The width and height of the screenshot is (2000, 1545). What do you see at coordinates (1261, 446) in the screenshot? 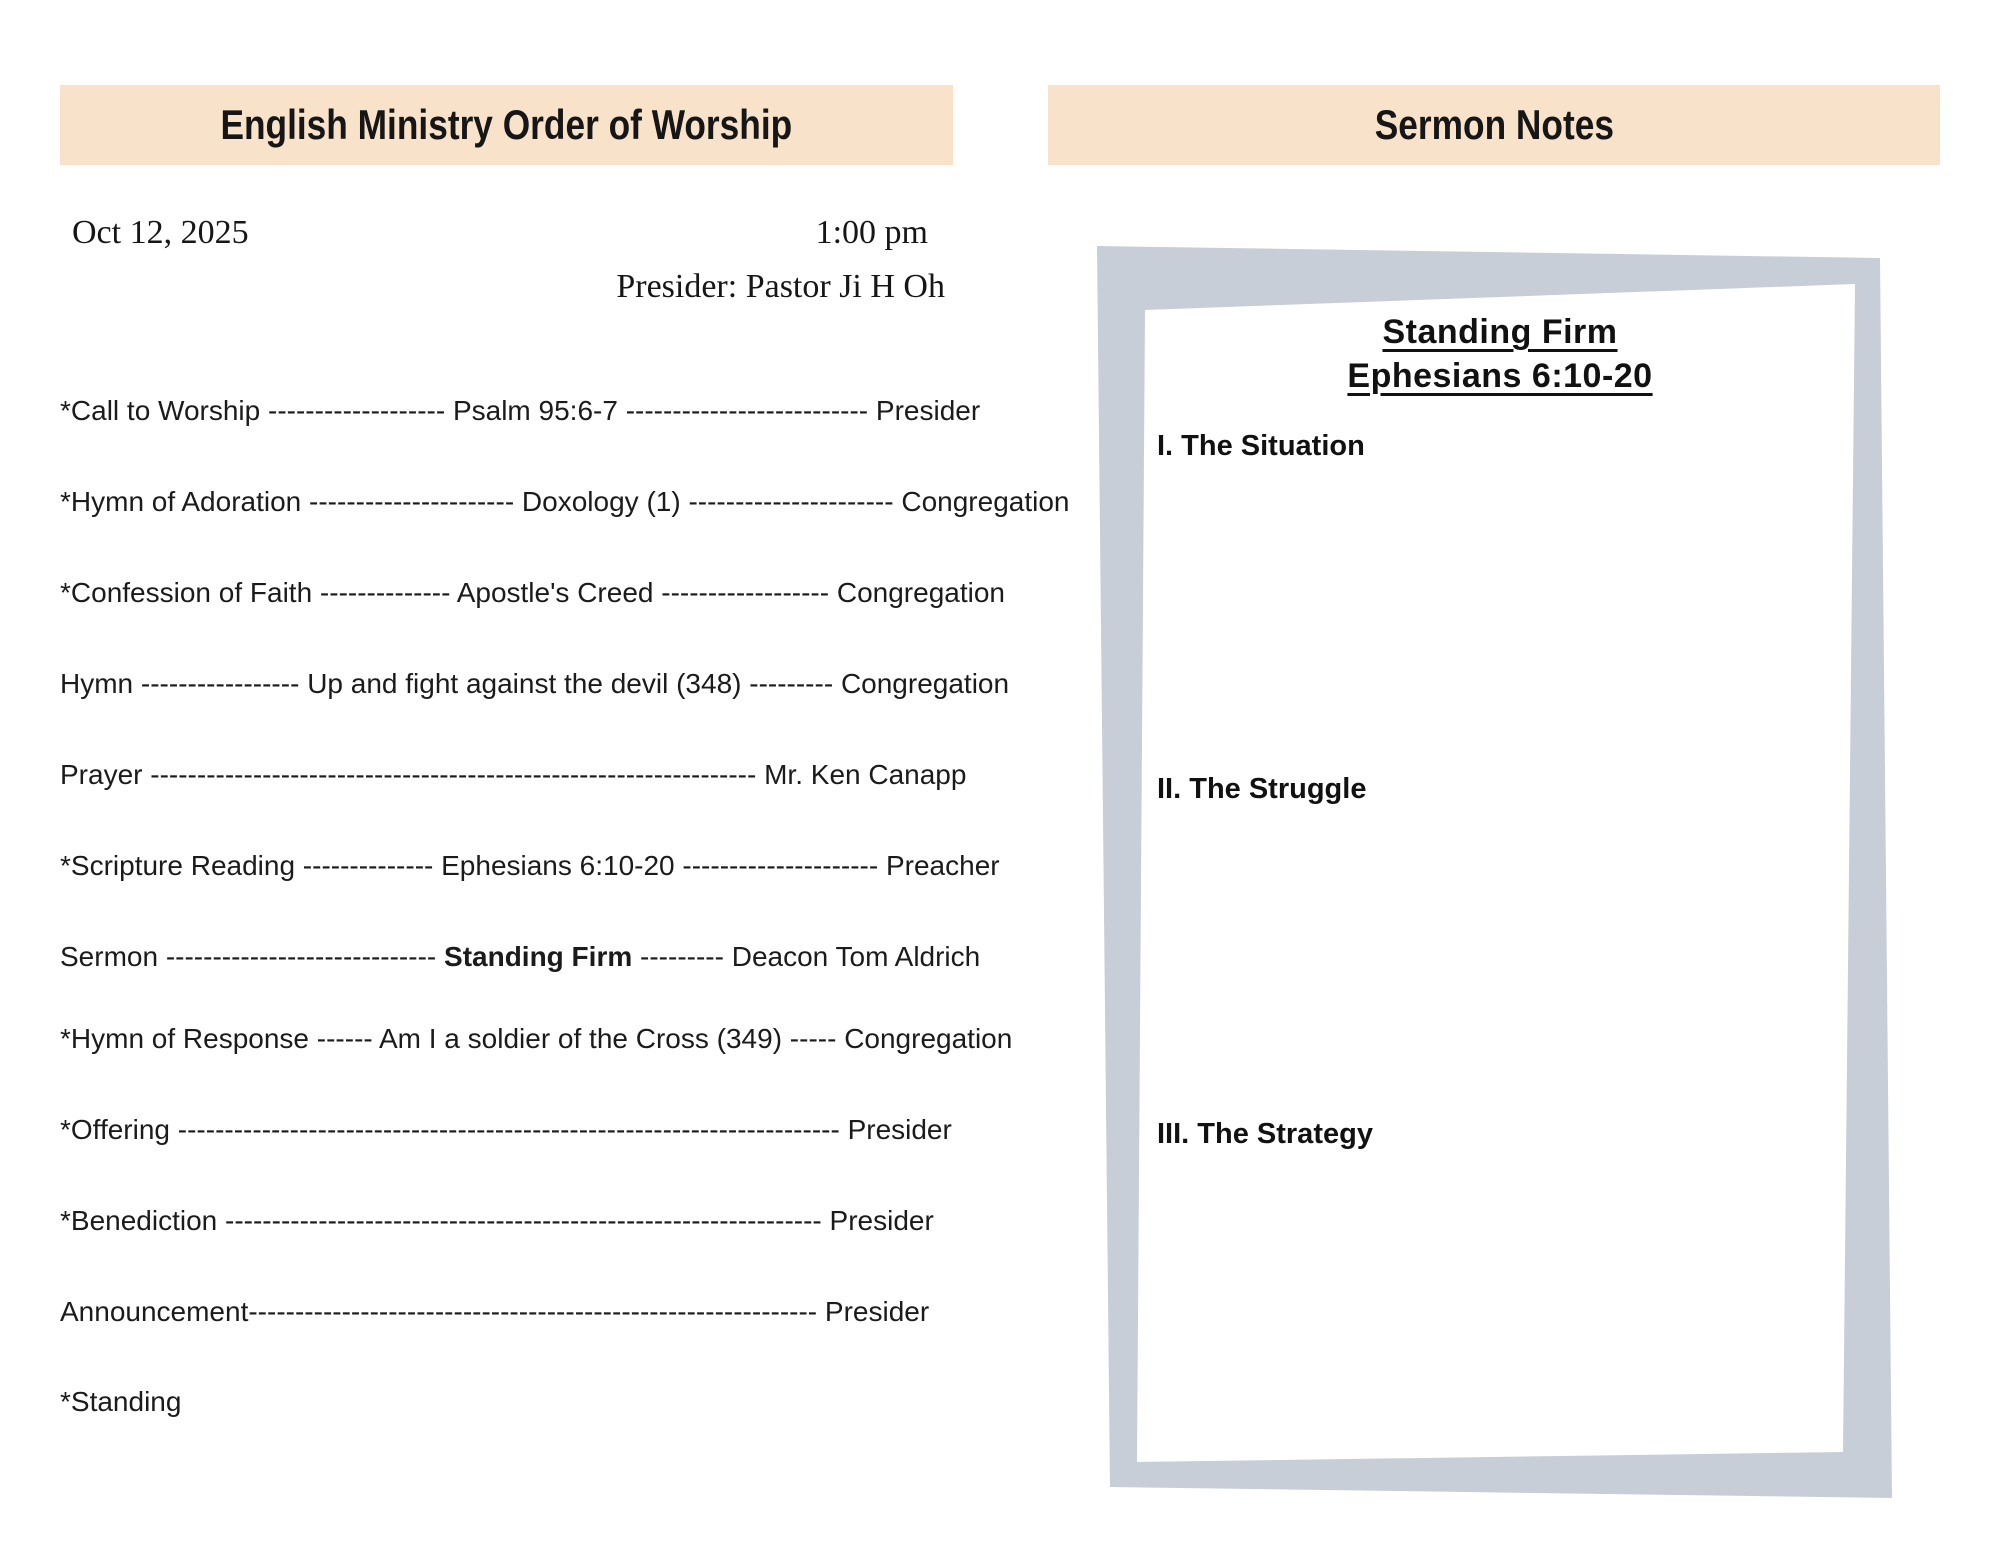
I see `outline-section-situation: I. The Situation` at bounding box center [1261, 446].